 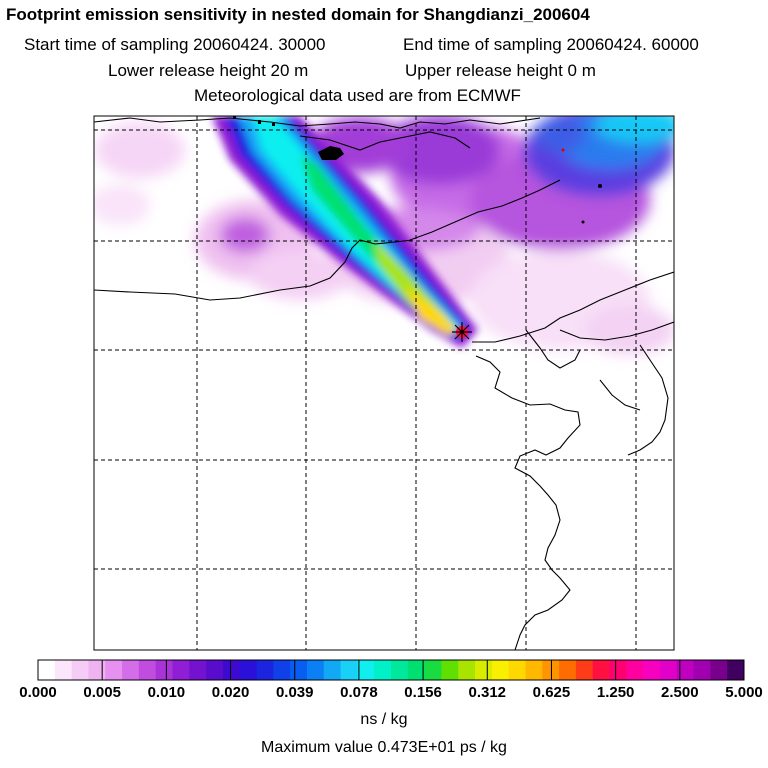 I want to click on met-data-label: Meteorological data used are from ECMWF, so click(x=357, y=95).